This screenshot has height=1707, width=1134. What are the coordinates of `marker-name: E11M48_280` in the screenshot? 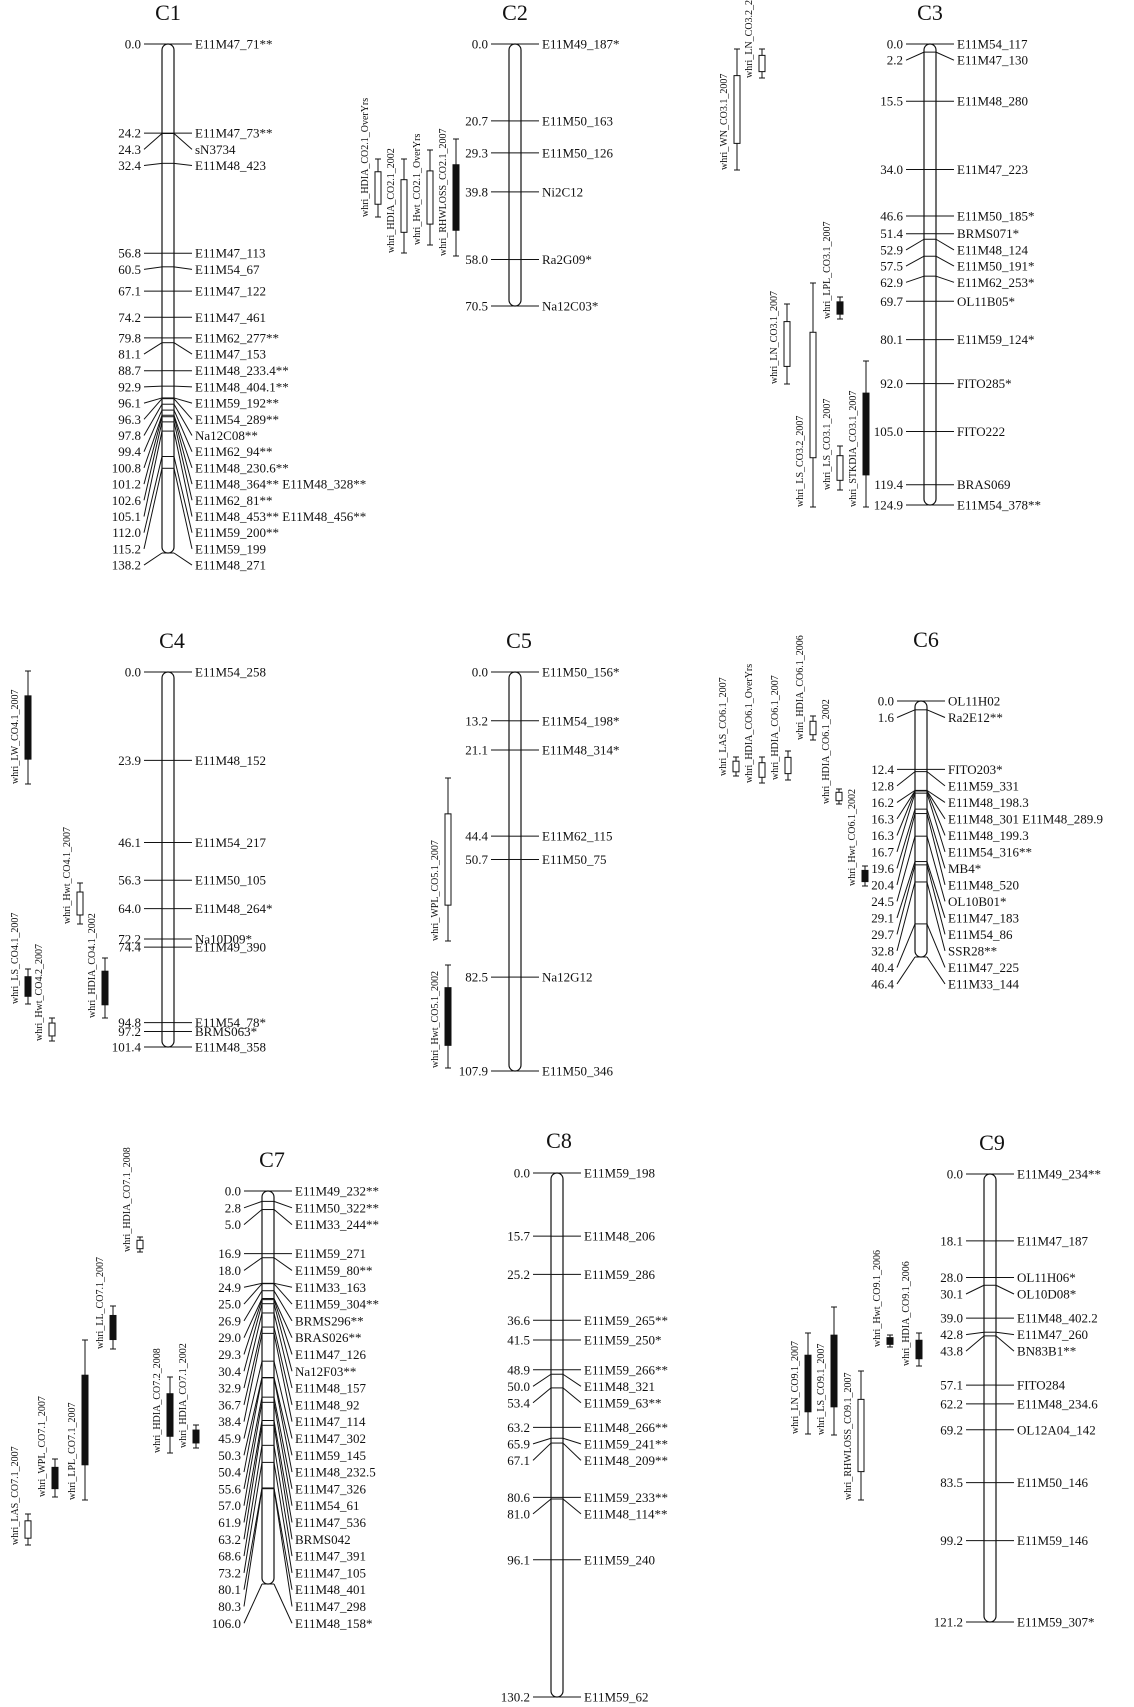 It's located at (992, 101).